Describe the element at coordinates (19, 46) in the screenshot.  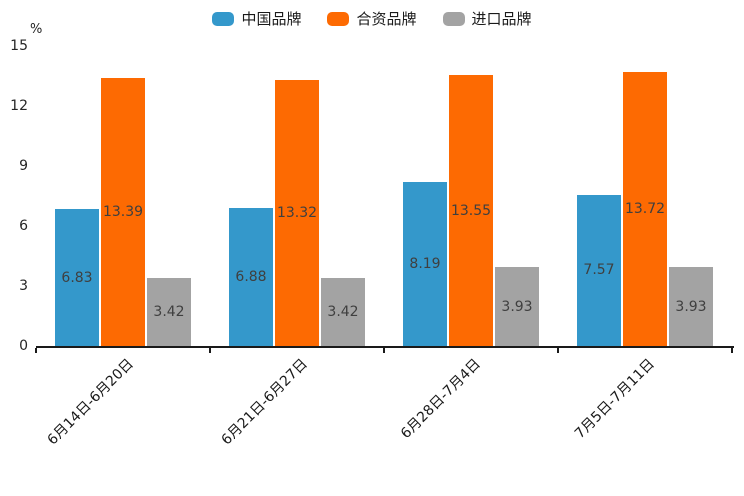
I see `y-tick-label: 15` at that location.